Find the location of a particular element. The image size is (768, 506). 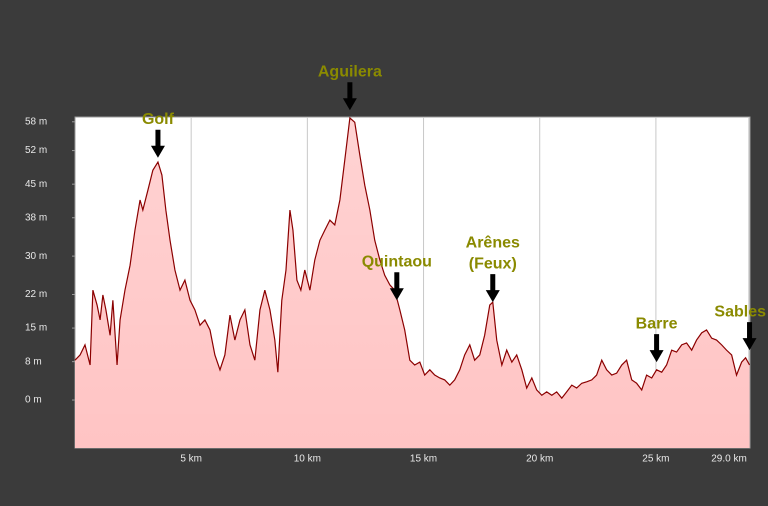

y-tick-label: 38 m is located at coordinates (36, 217).